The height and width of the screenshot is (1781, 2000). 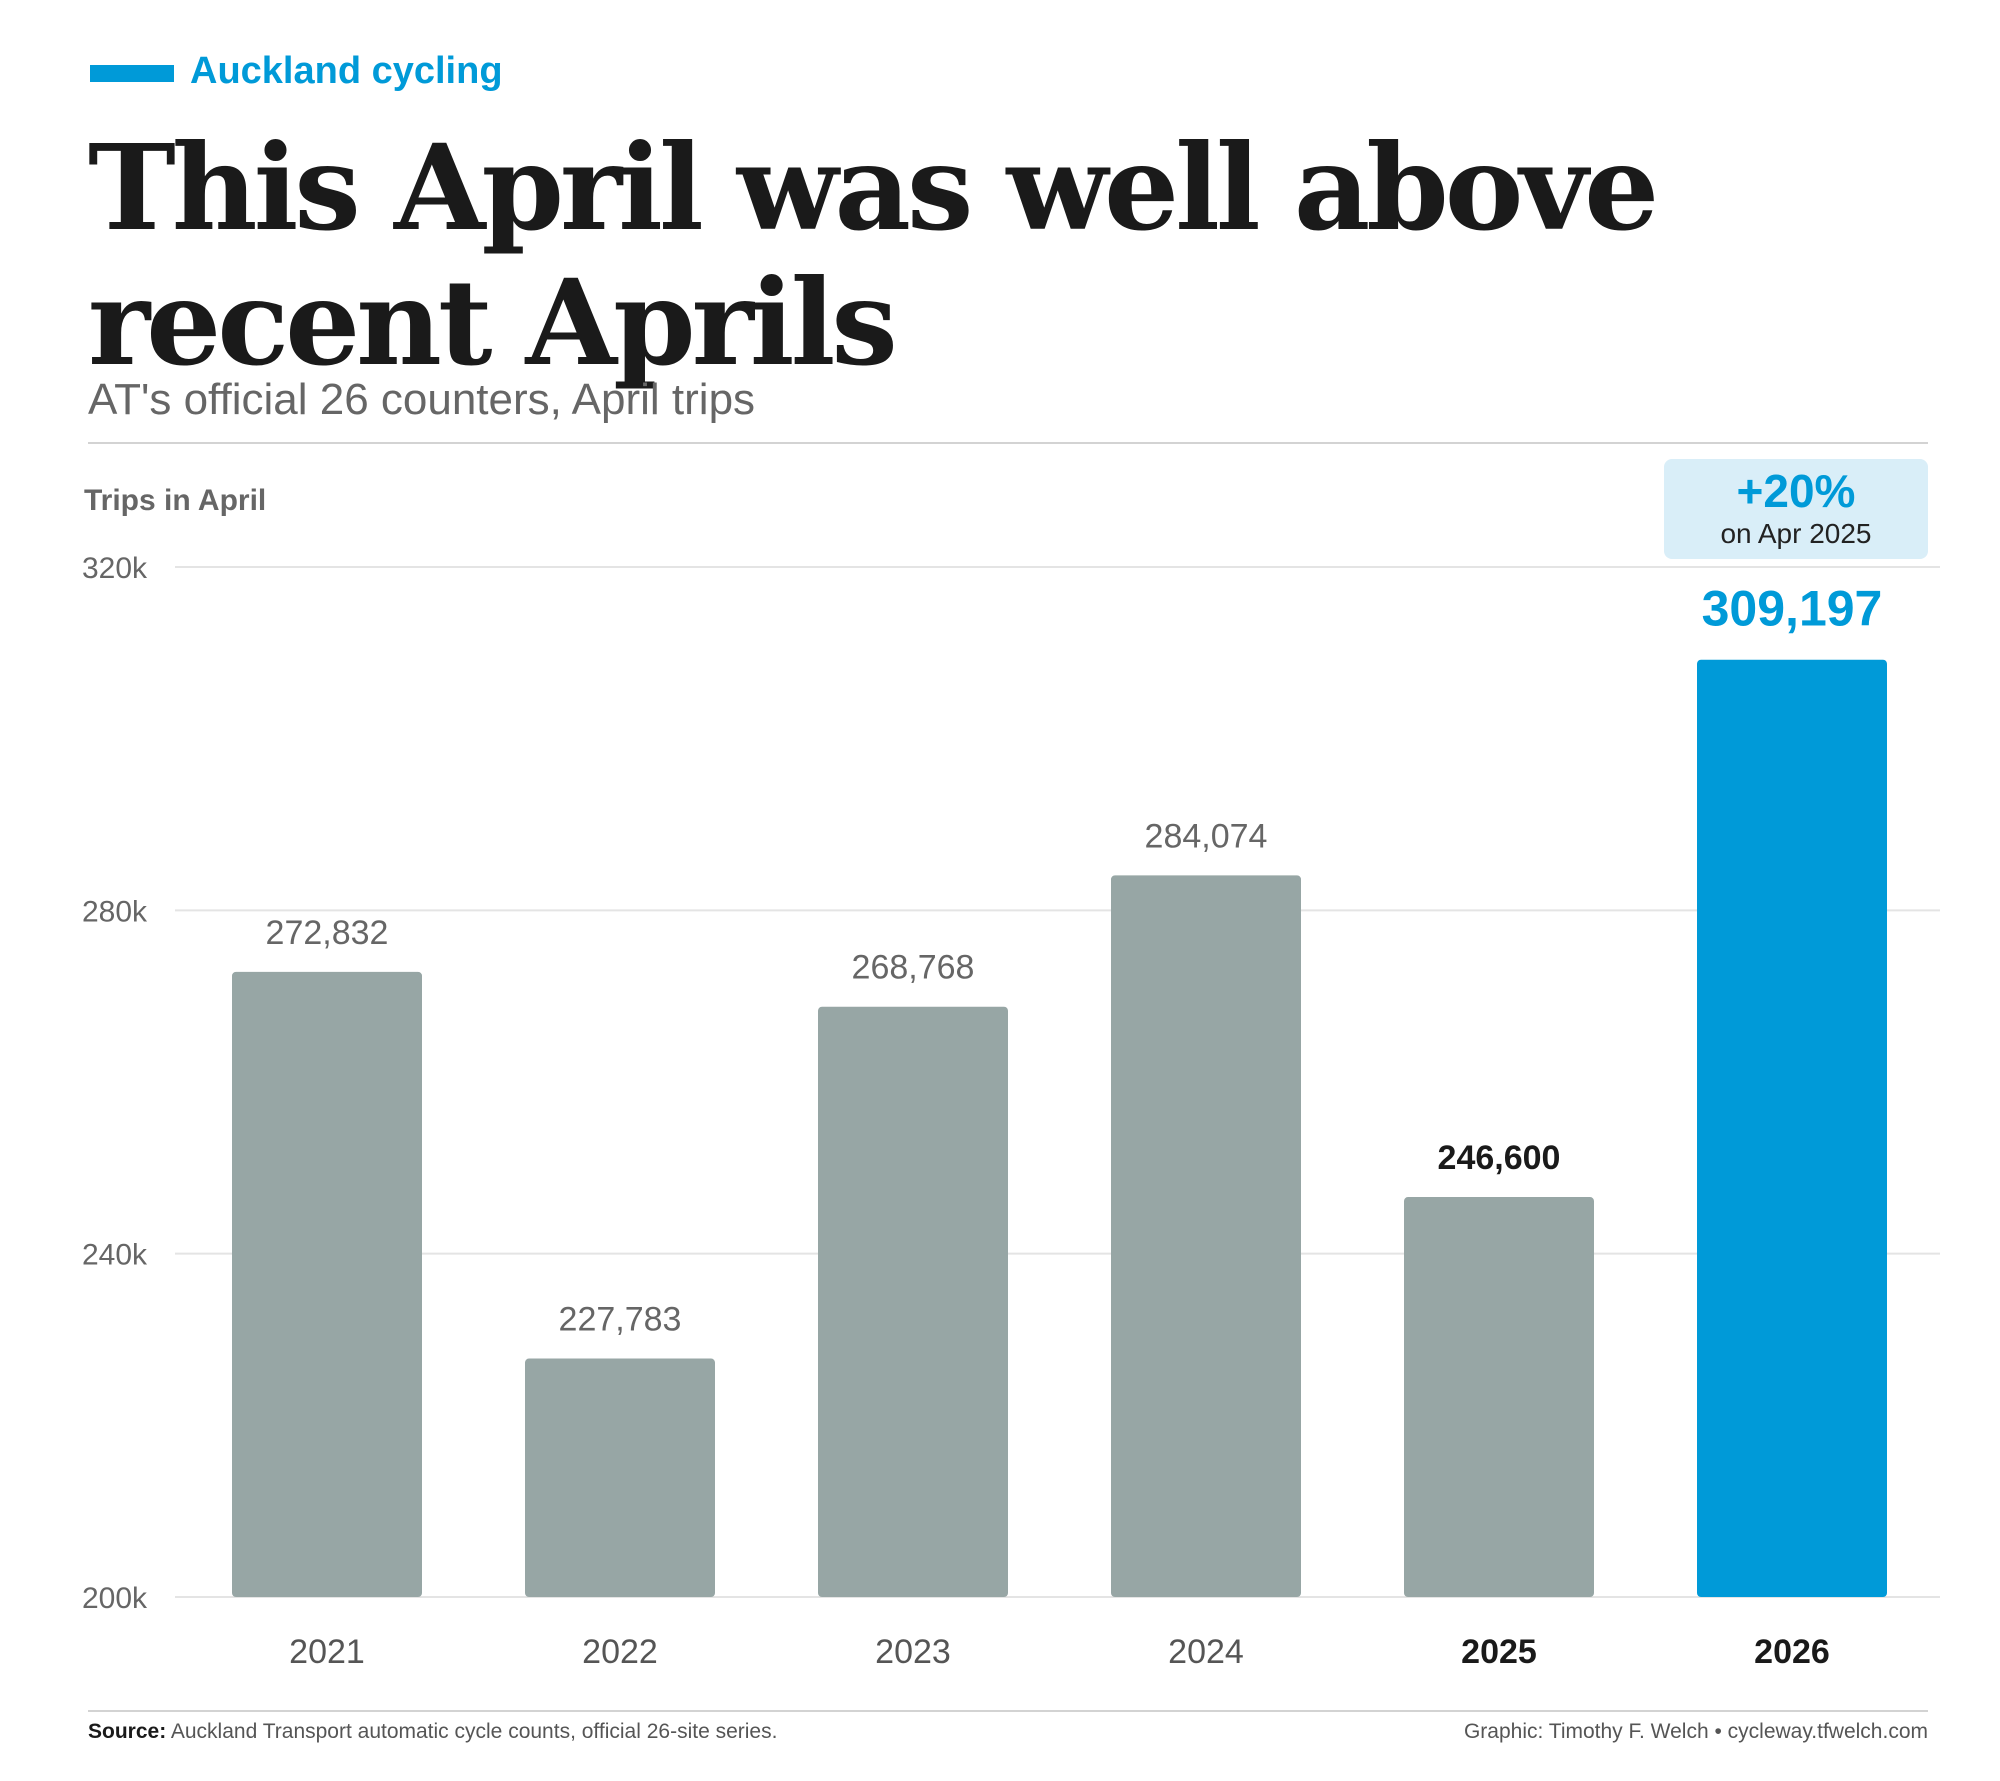 I want to click on bar-2025, so click(x=1499, y=1397).